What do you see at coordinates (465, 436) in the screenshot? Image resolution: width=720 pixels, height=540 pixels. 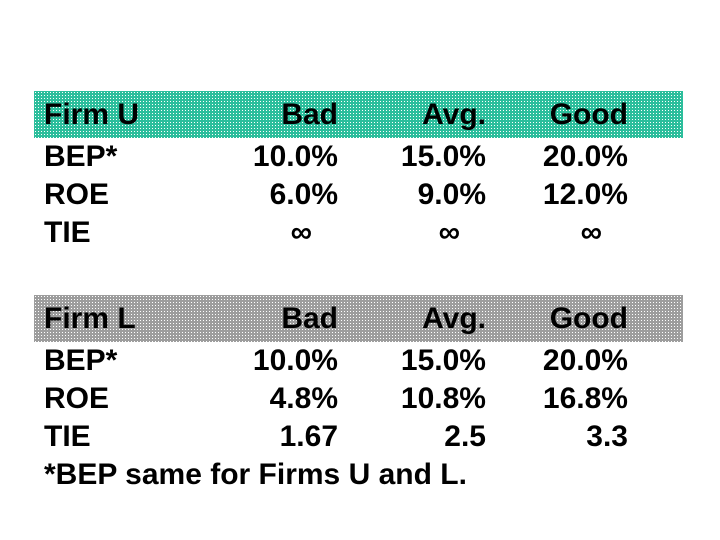 I see `row-value-avg: 2.5` at bounding box center [465, 436].